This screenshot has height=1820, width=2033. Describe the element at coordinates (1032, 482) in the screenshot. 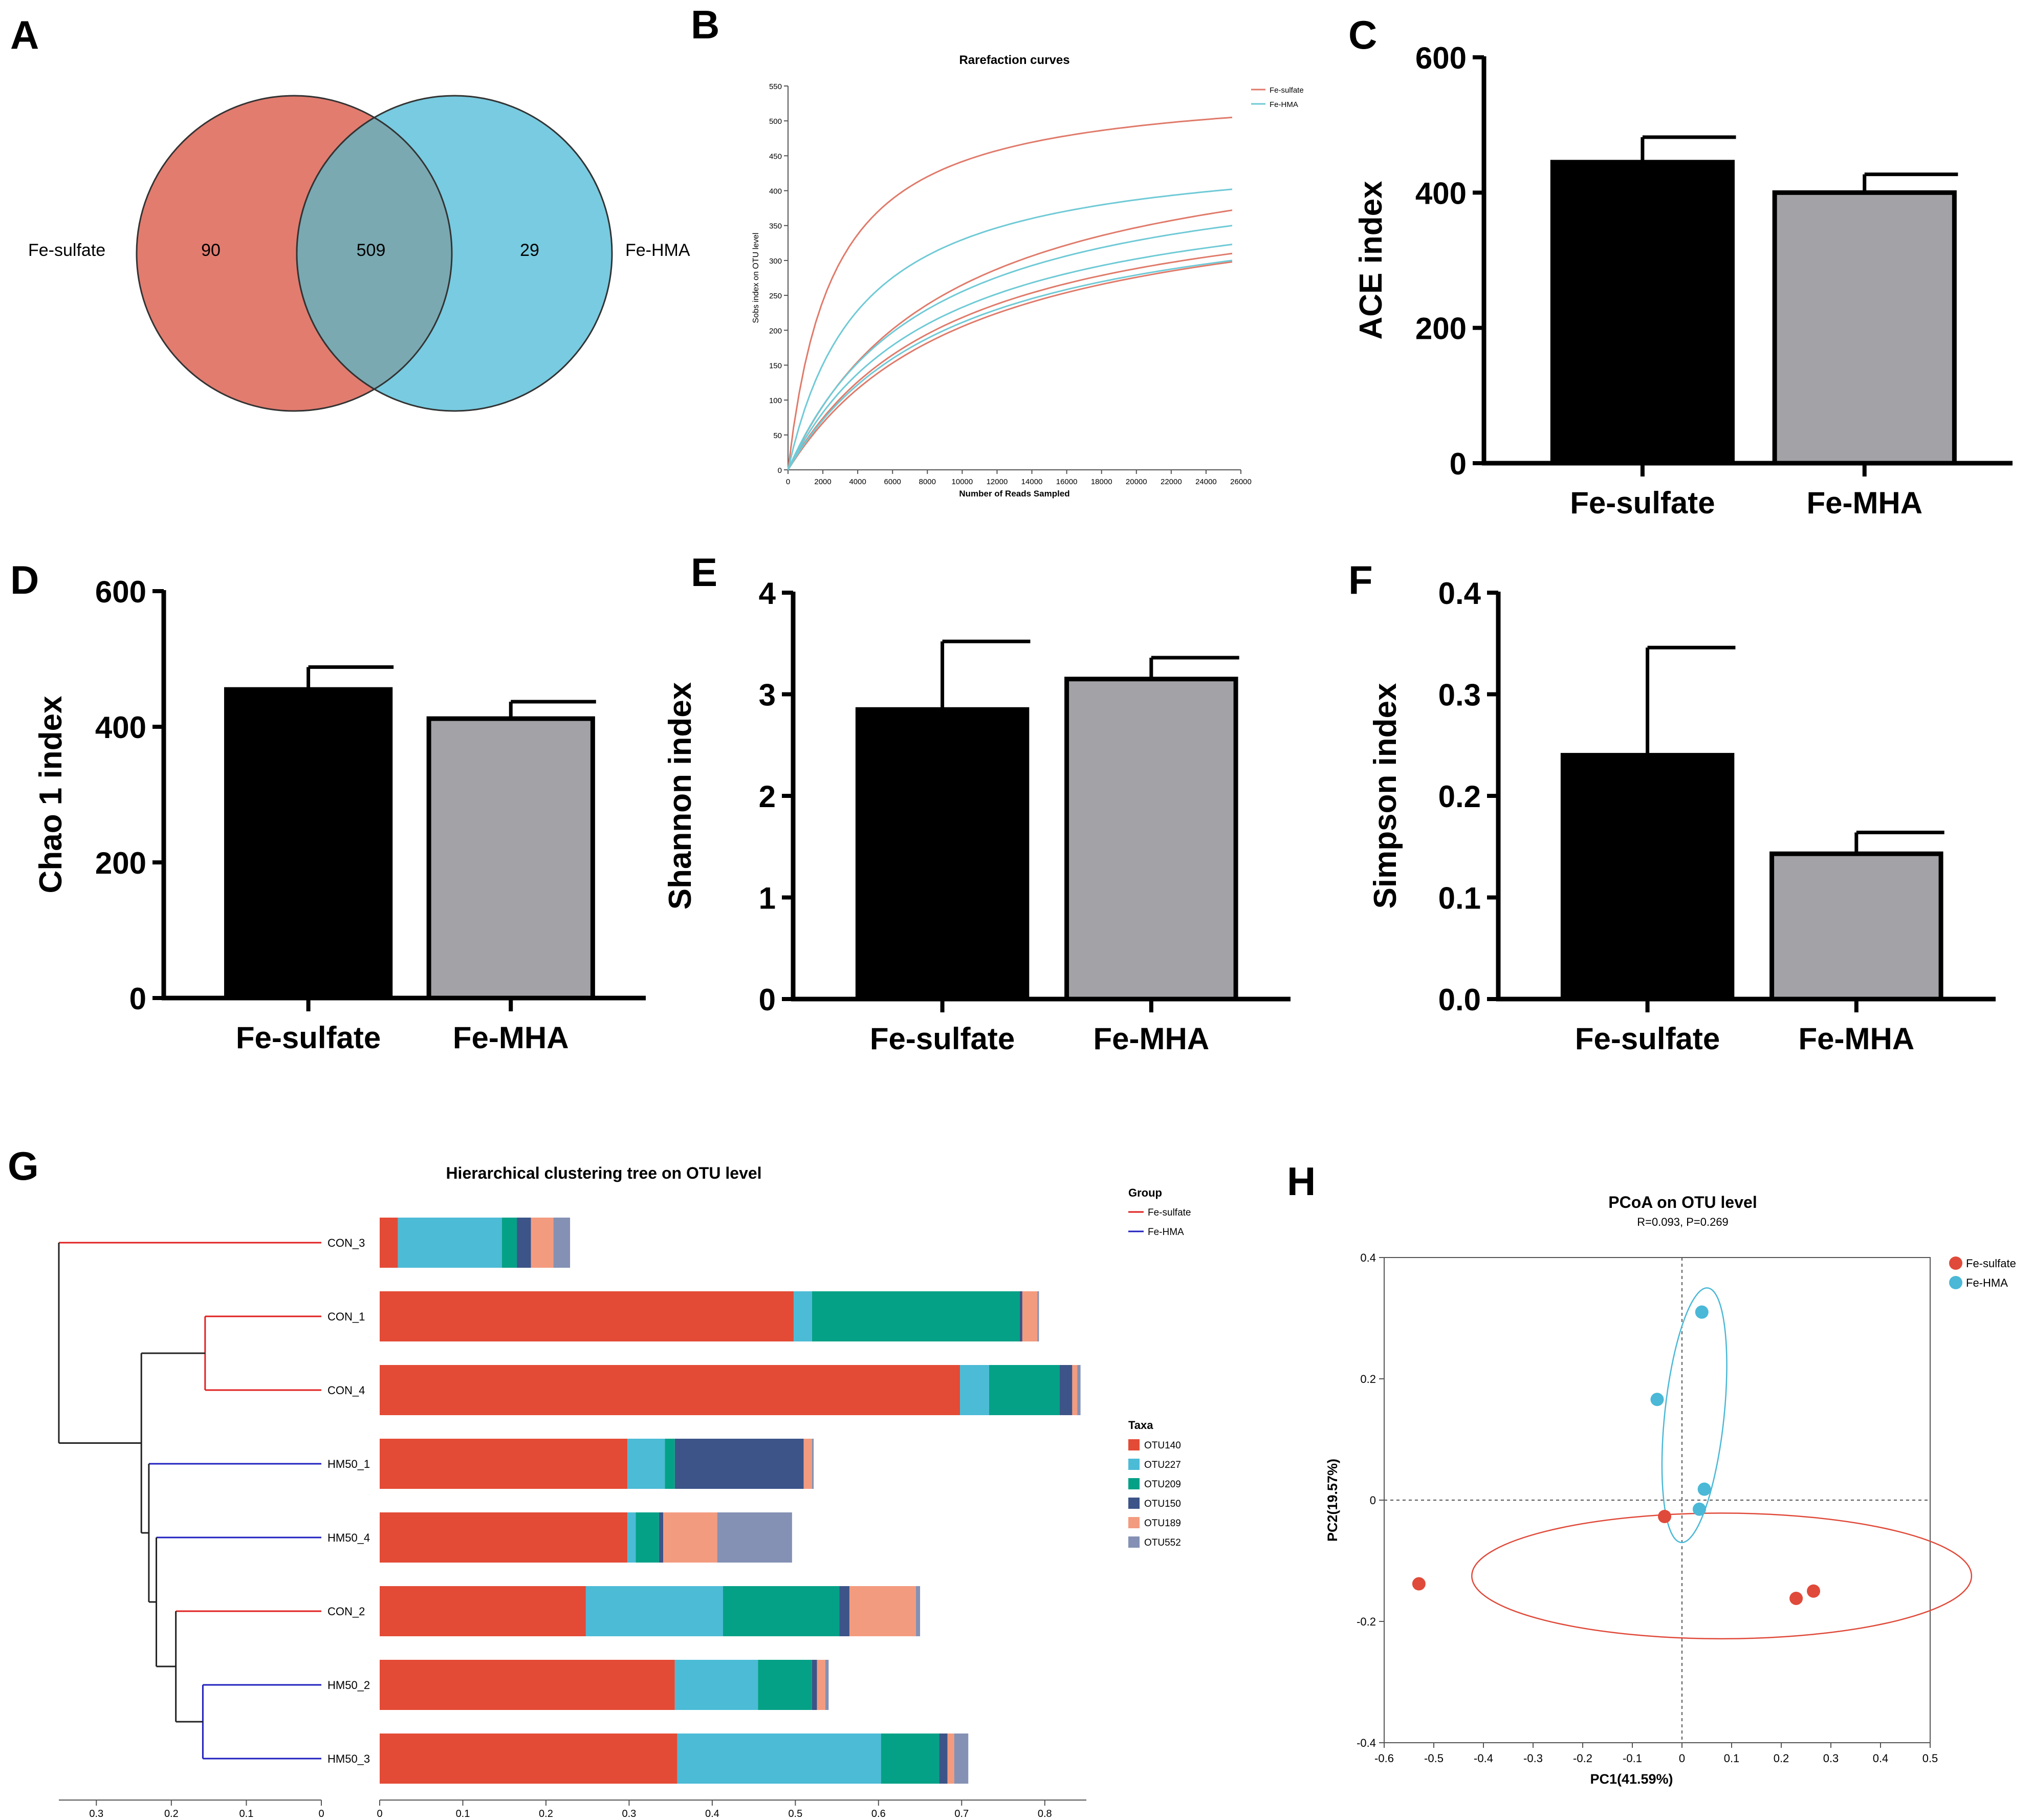

I see `x-tick-label: 14000` at that location.